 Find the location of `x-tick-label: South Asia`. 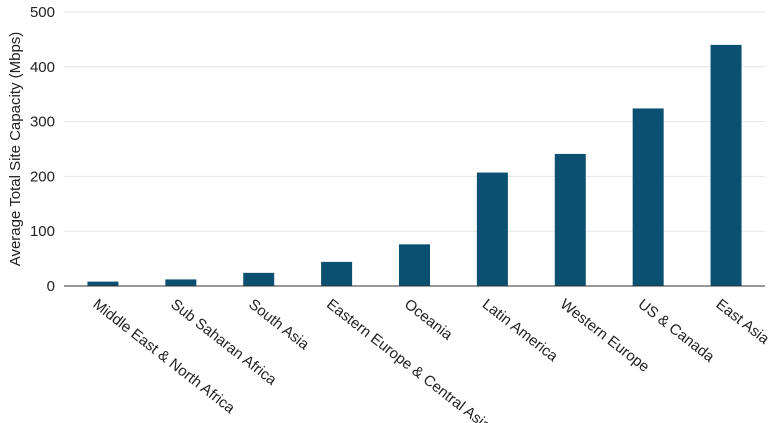

x-tick-label: South Asia is located at coordinates (278, 325).